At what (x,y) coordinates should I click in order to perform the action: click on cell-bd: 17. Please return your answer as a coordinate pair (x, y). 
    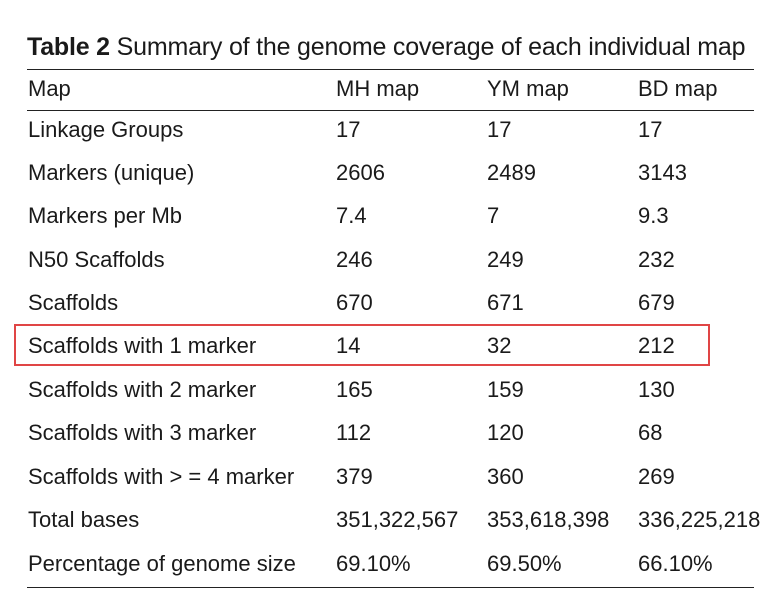
    Looking at the image, I should click on (650, 129).